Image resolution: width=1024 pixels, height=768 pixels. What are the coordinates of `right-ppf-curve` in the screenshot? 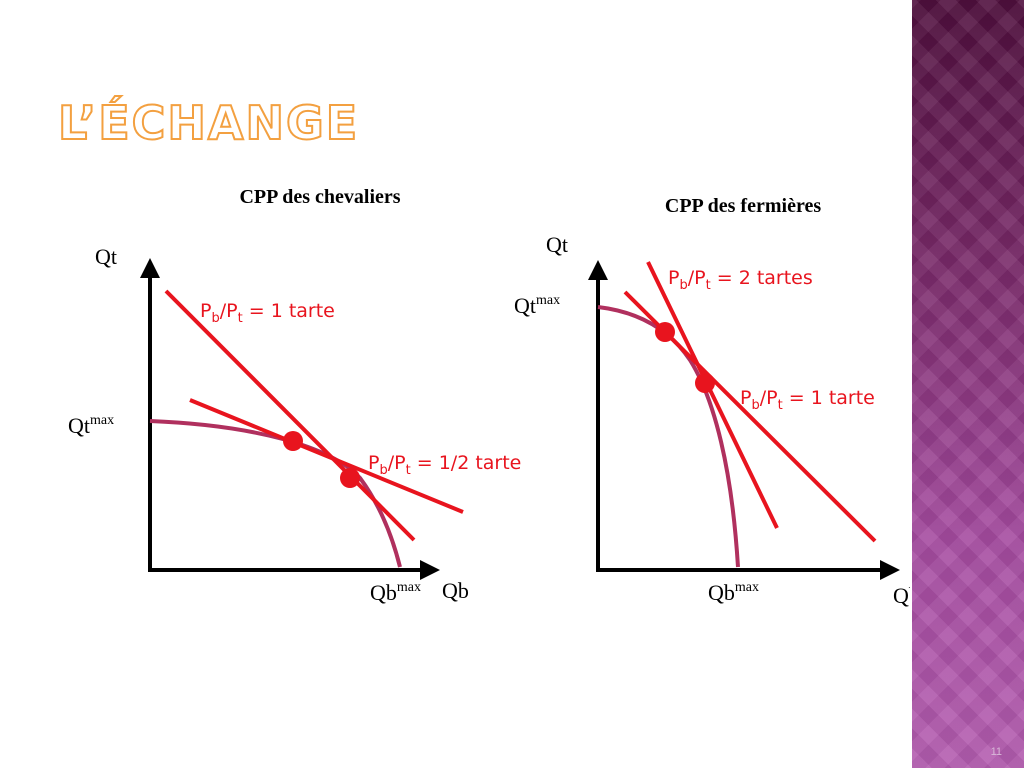 It's located at (668, 436).